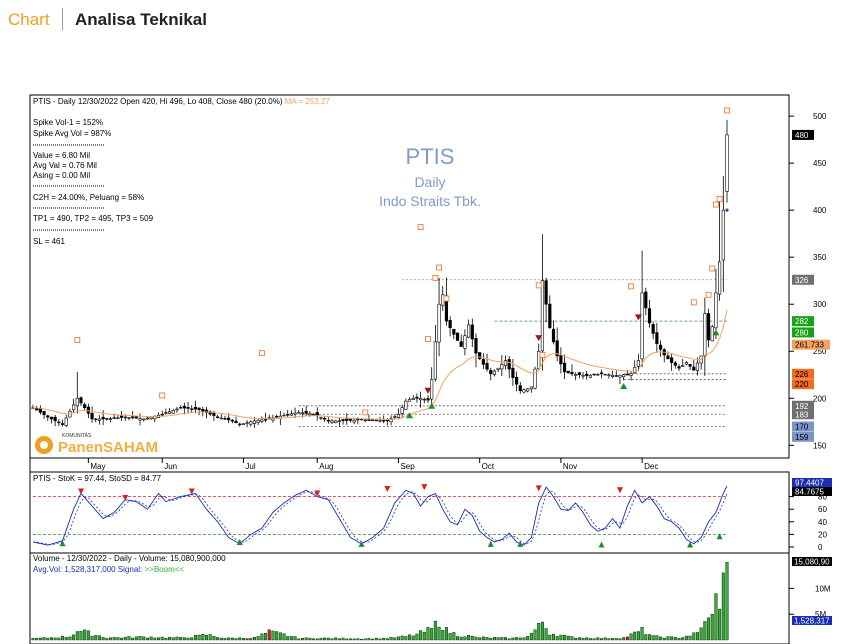 This screenshot has width=851, height=644. I want to click on info-avg-val: Avg Val = 0.76 Mil, so click(65, 165).